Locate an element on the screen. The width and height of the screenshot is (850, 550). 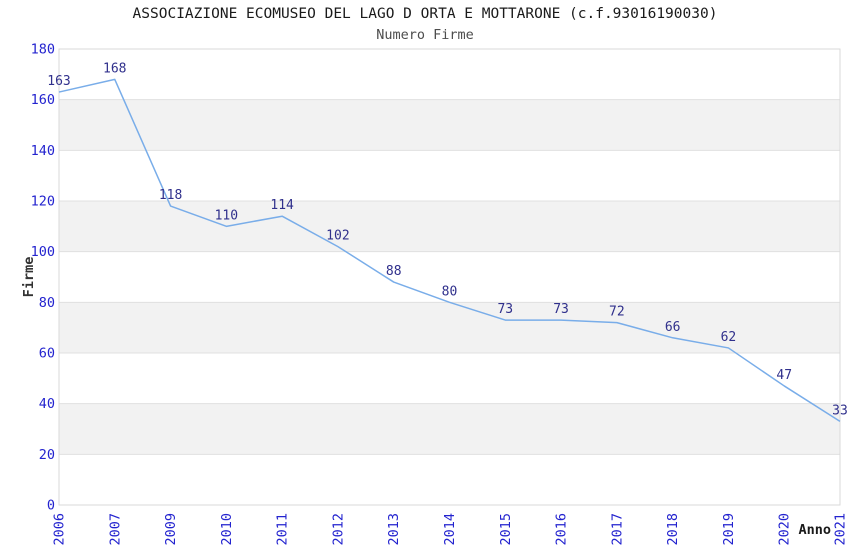
data-point-label: 168 is located at coordinates (114, 68).